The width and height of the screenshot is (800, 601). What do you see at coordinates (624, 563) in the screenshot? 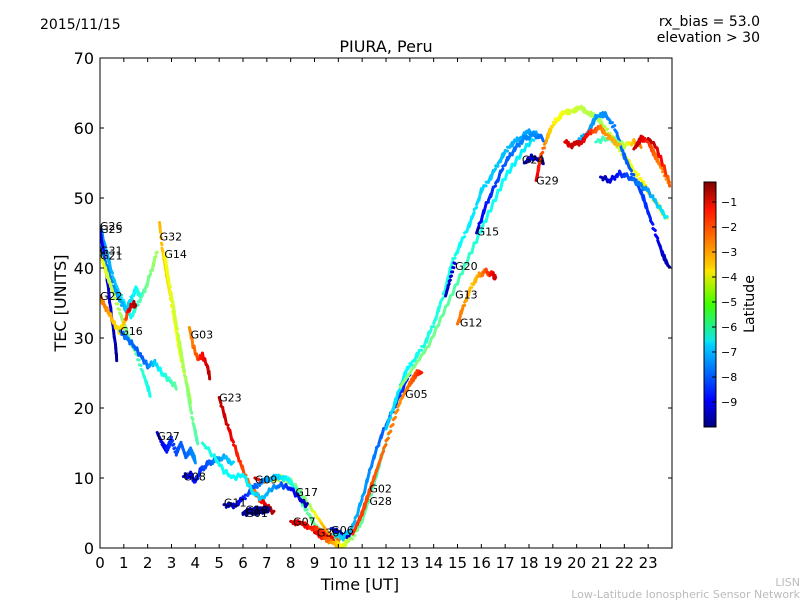
I see `x-tick-label: 22` at bounding box center [624, 563].